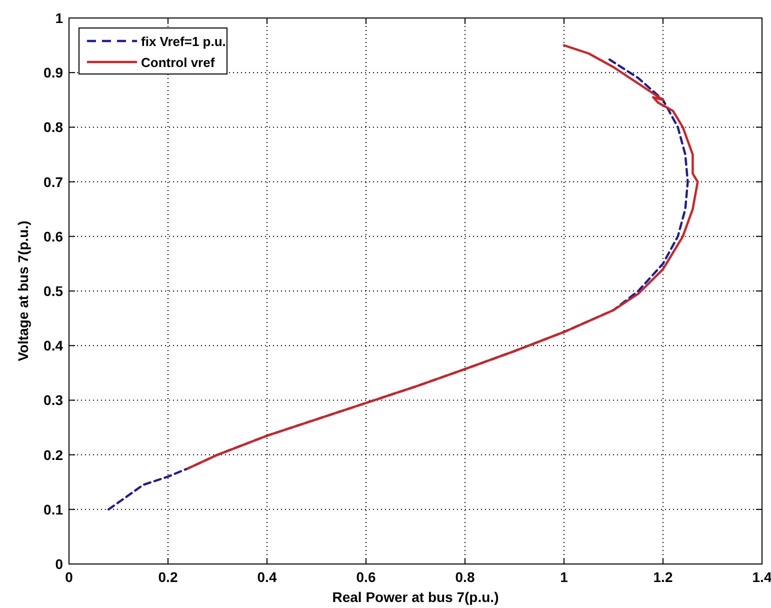 The image size is (771, 608). What do you see at coordinates (564, 577) in the screenshot?
I see `x-tick-label: 1` at bounding box center [564, 577].